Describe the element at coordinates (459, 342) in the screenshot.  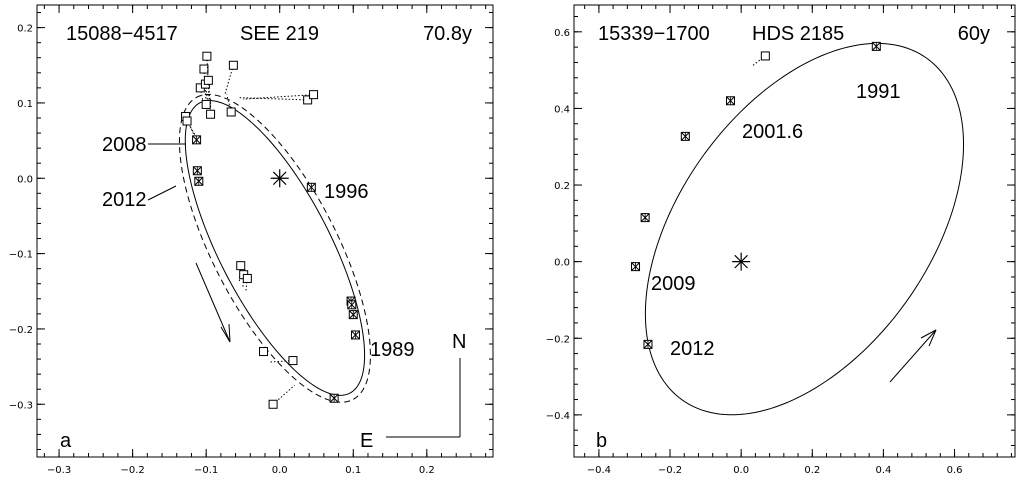
I see `panel-a-north-label: N` at that location.